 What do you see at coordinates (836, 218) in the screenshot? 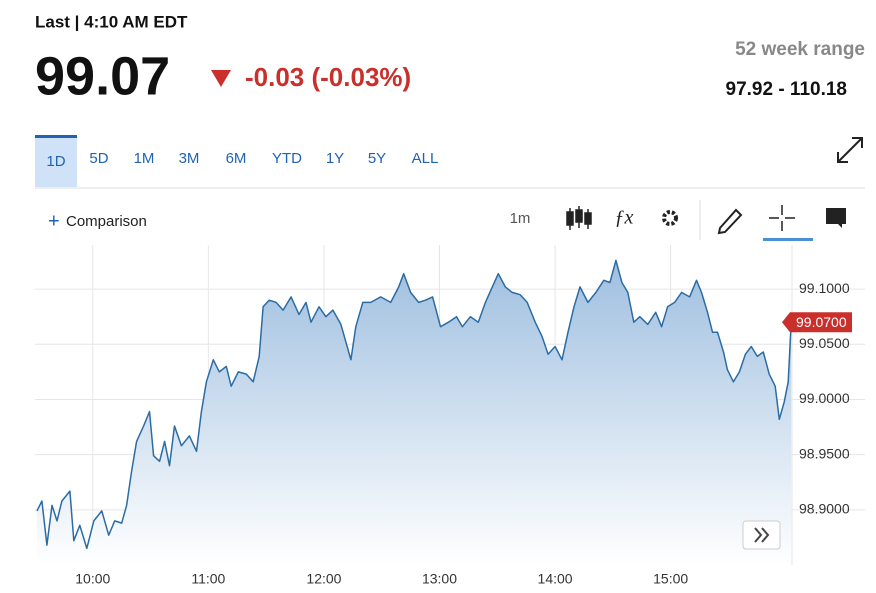
I see `notes-icon` at bounding box center [836, 218].